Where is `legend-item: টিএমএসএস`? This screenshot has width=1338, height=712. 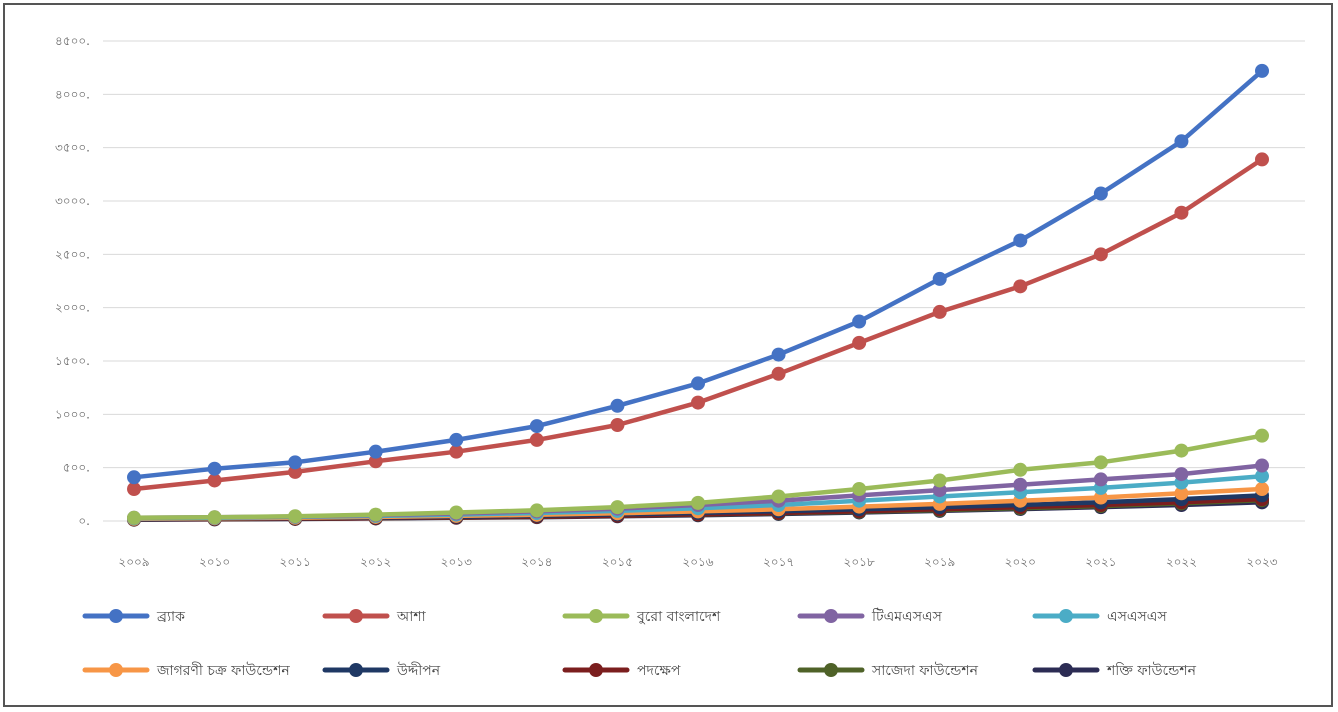 legend-item: টিএমএসএস is located at coordinates (870, 616).